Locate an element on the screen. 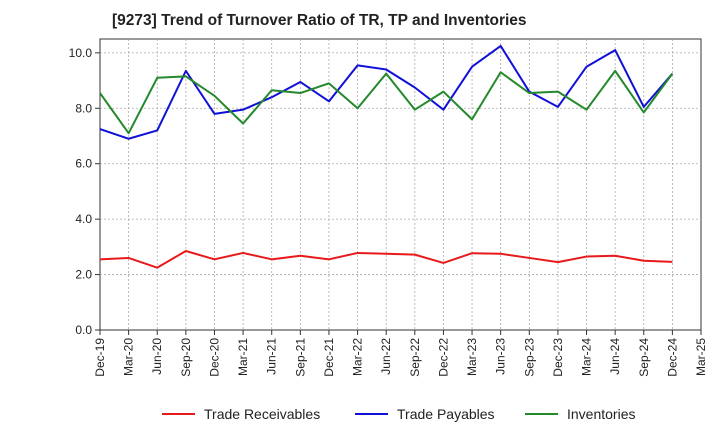  x-tick-label: Dec-22 is located at coordinates (443, 357).